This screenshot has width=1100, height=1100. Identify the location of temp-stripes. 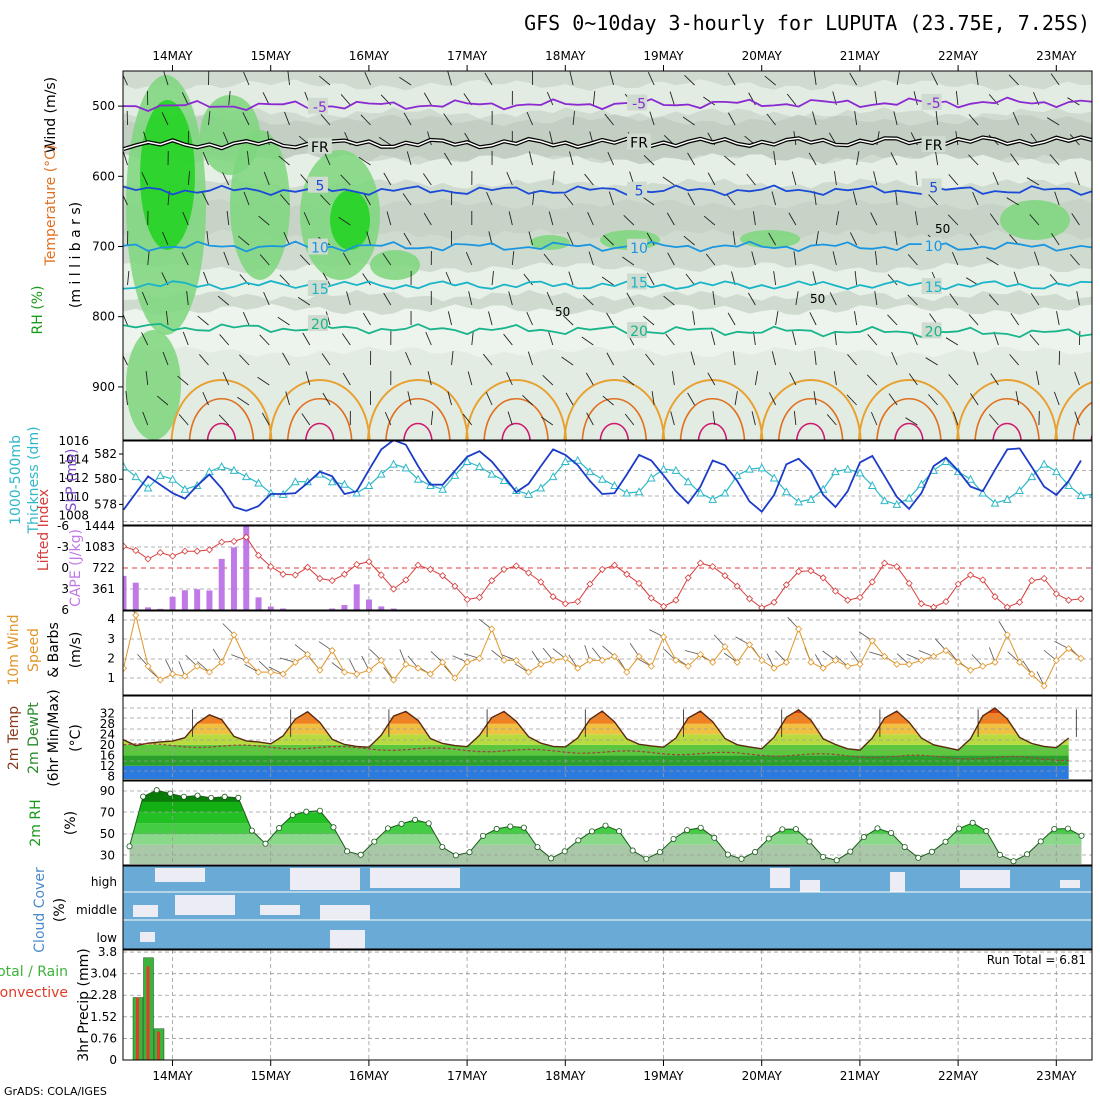
(596, 743).